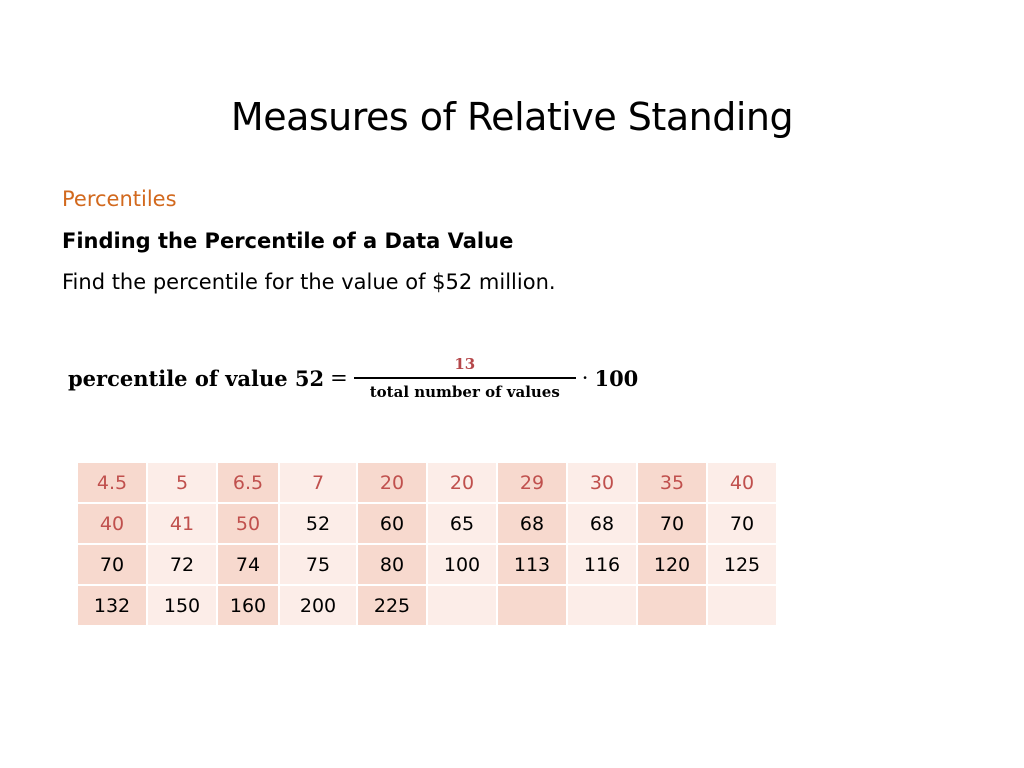 This screenshot has width=1024, height=768. What do you see at coordinates (532, 564) in the screenshot?
I see `table-cell: 113` at bounding box center [532, 564].